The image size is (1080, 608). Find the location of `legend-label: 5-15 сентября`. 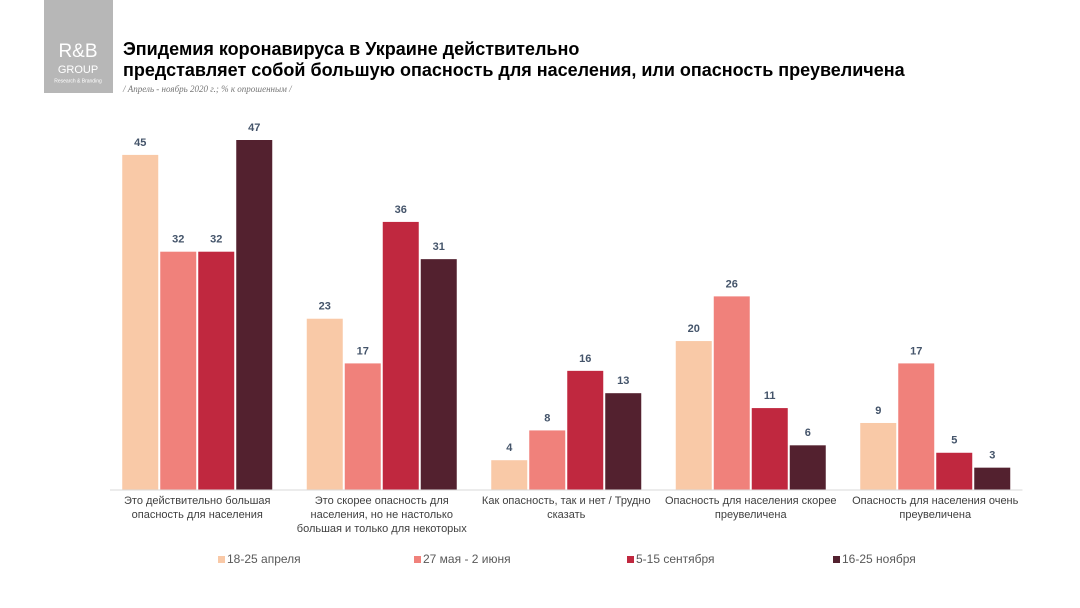

legend-label: 5-15 сентября is located at coordinates (675, 559).